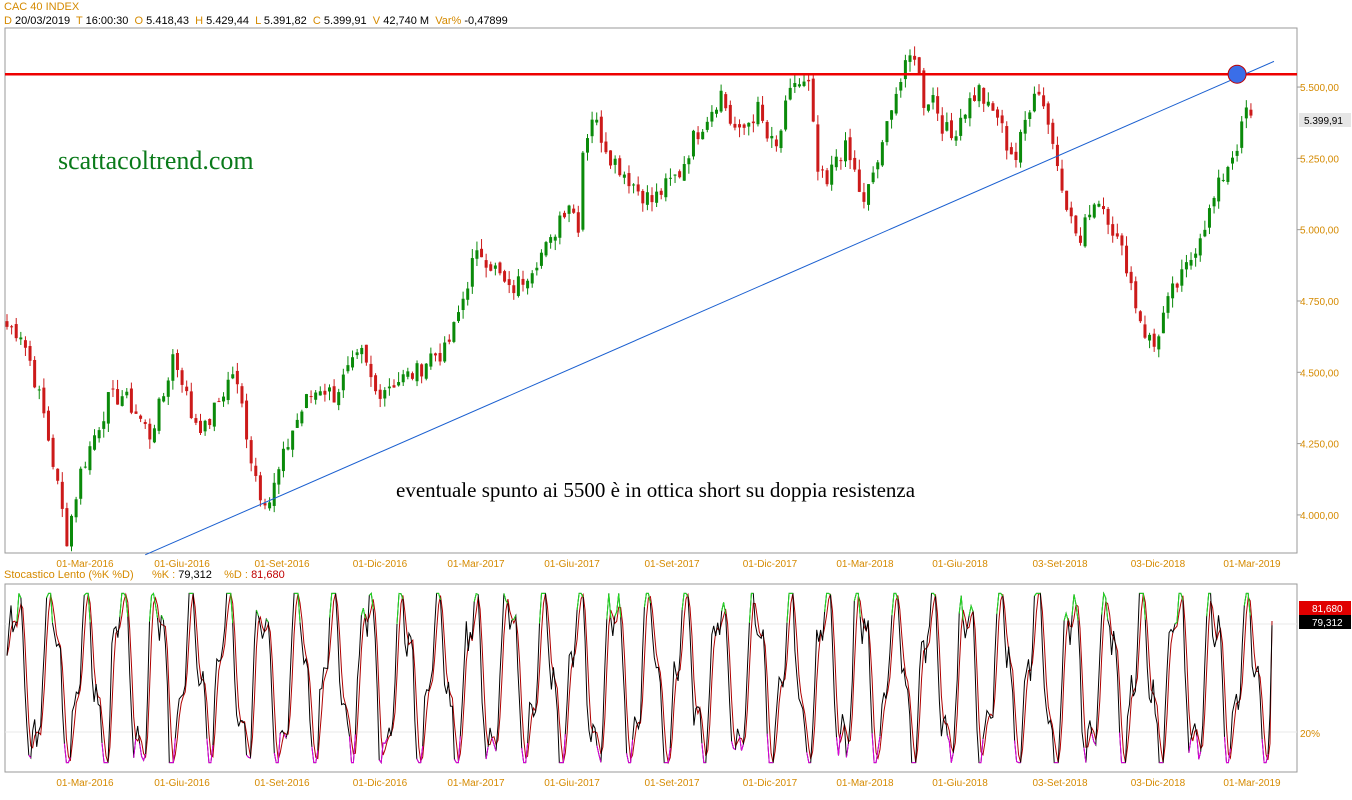  I want to click on touch-point-marker, so click(1237, 74).